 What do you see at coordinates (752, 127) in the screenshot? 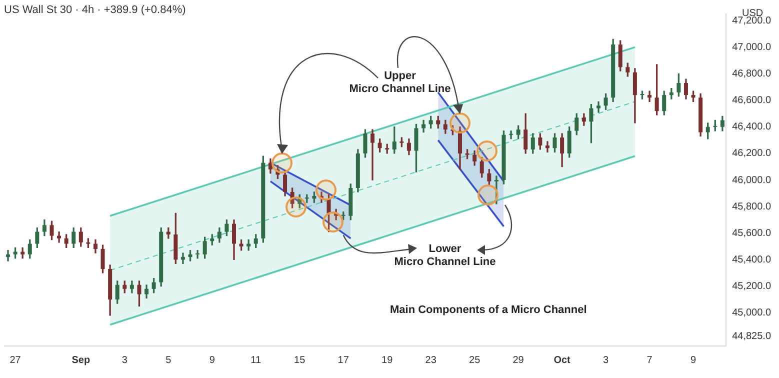
I see `y-tick-label: 46,400.0` at bounding box center [752, 127].